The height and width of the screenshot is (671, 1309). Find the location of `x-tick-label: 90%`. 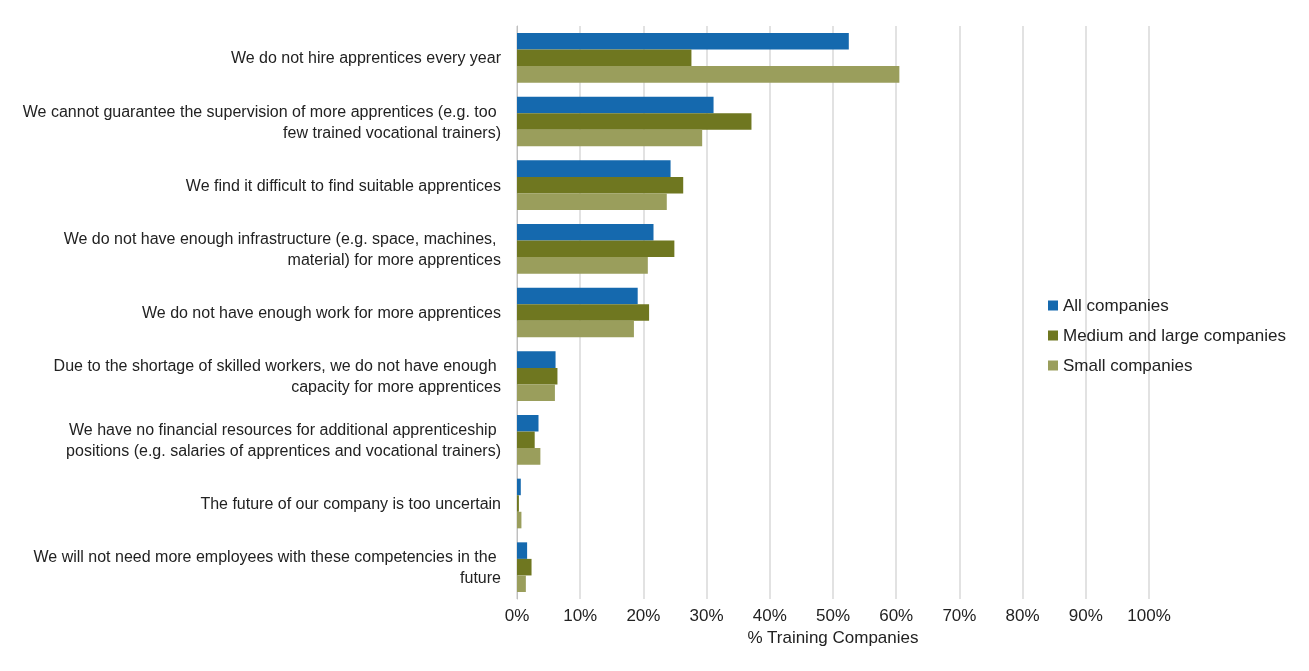

x-tick-label: 90% is located at coordinates (1085, 615).